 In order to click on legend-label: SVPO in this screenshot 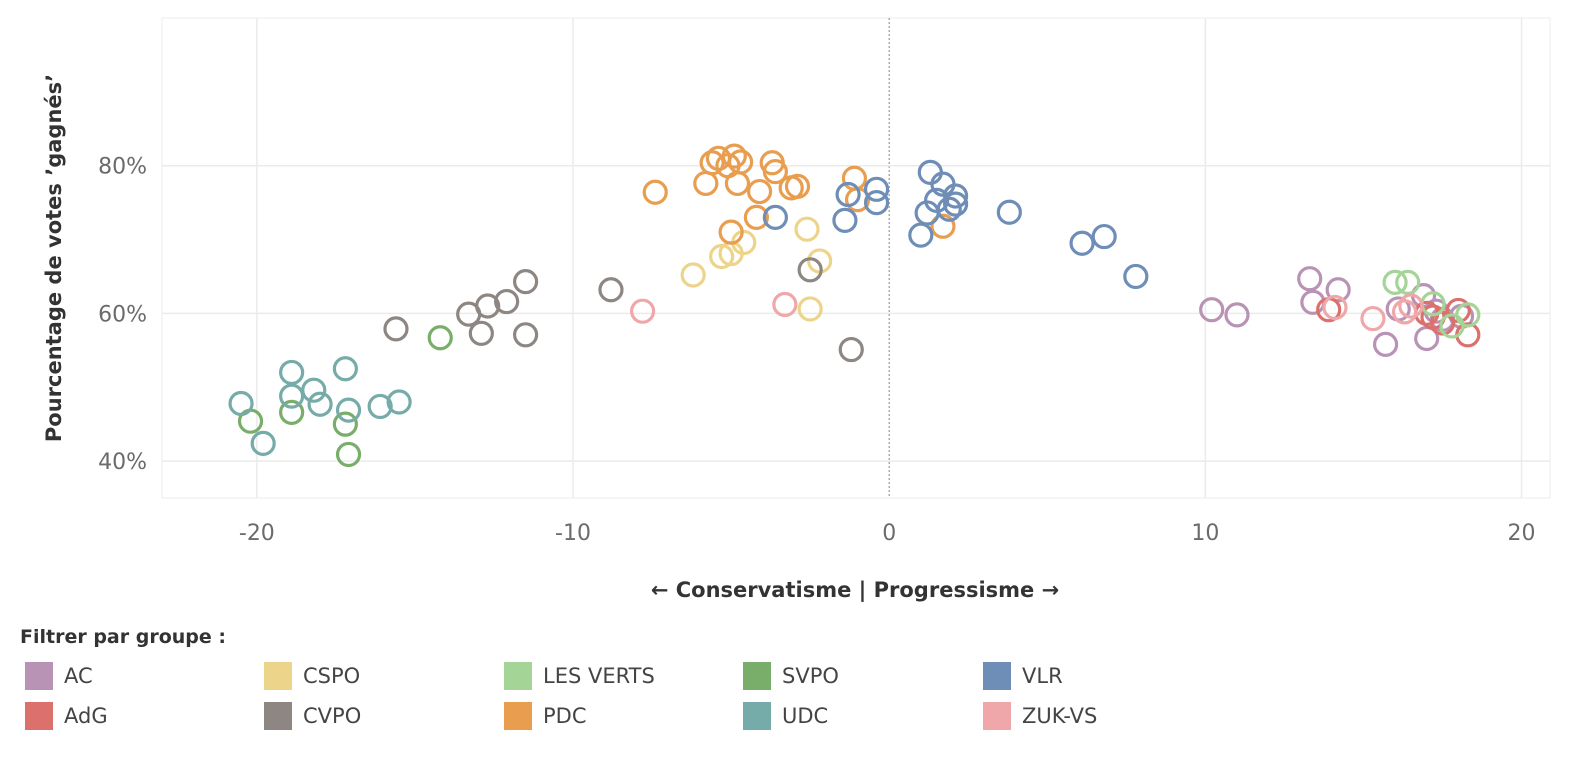, I will do `click(810, 676)`.